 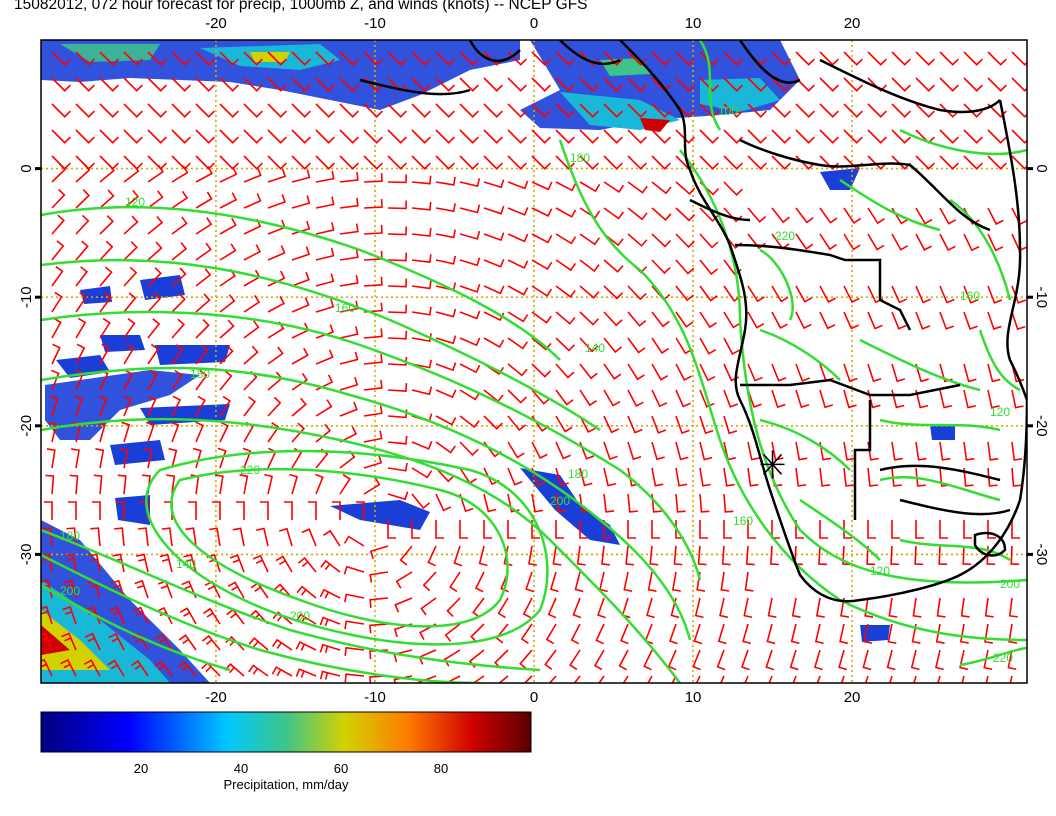 I want to click on lat-tick-label: 0, so click(x=1041, y=168).